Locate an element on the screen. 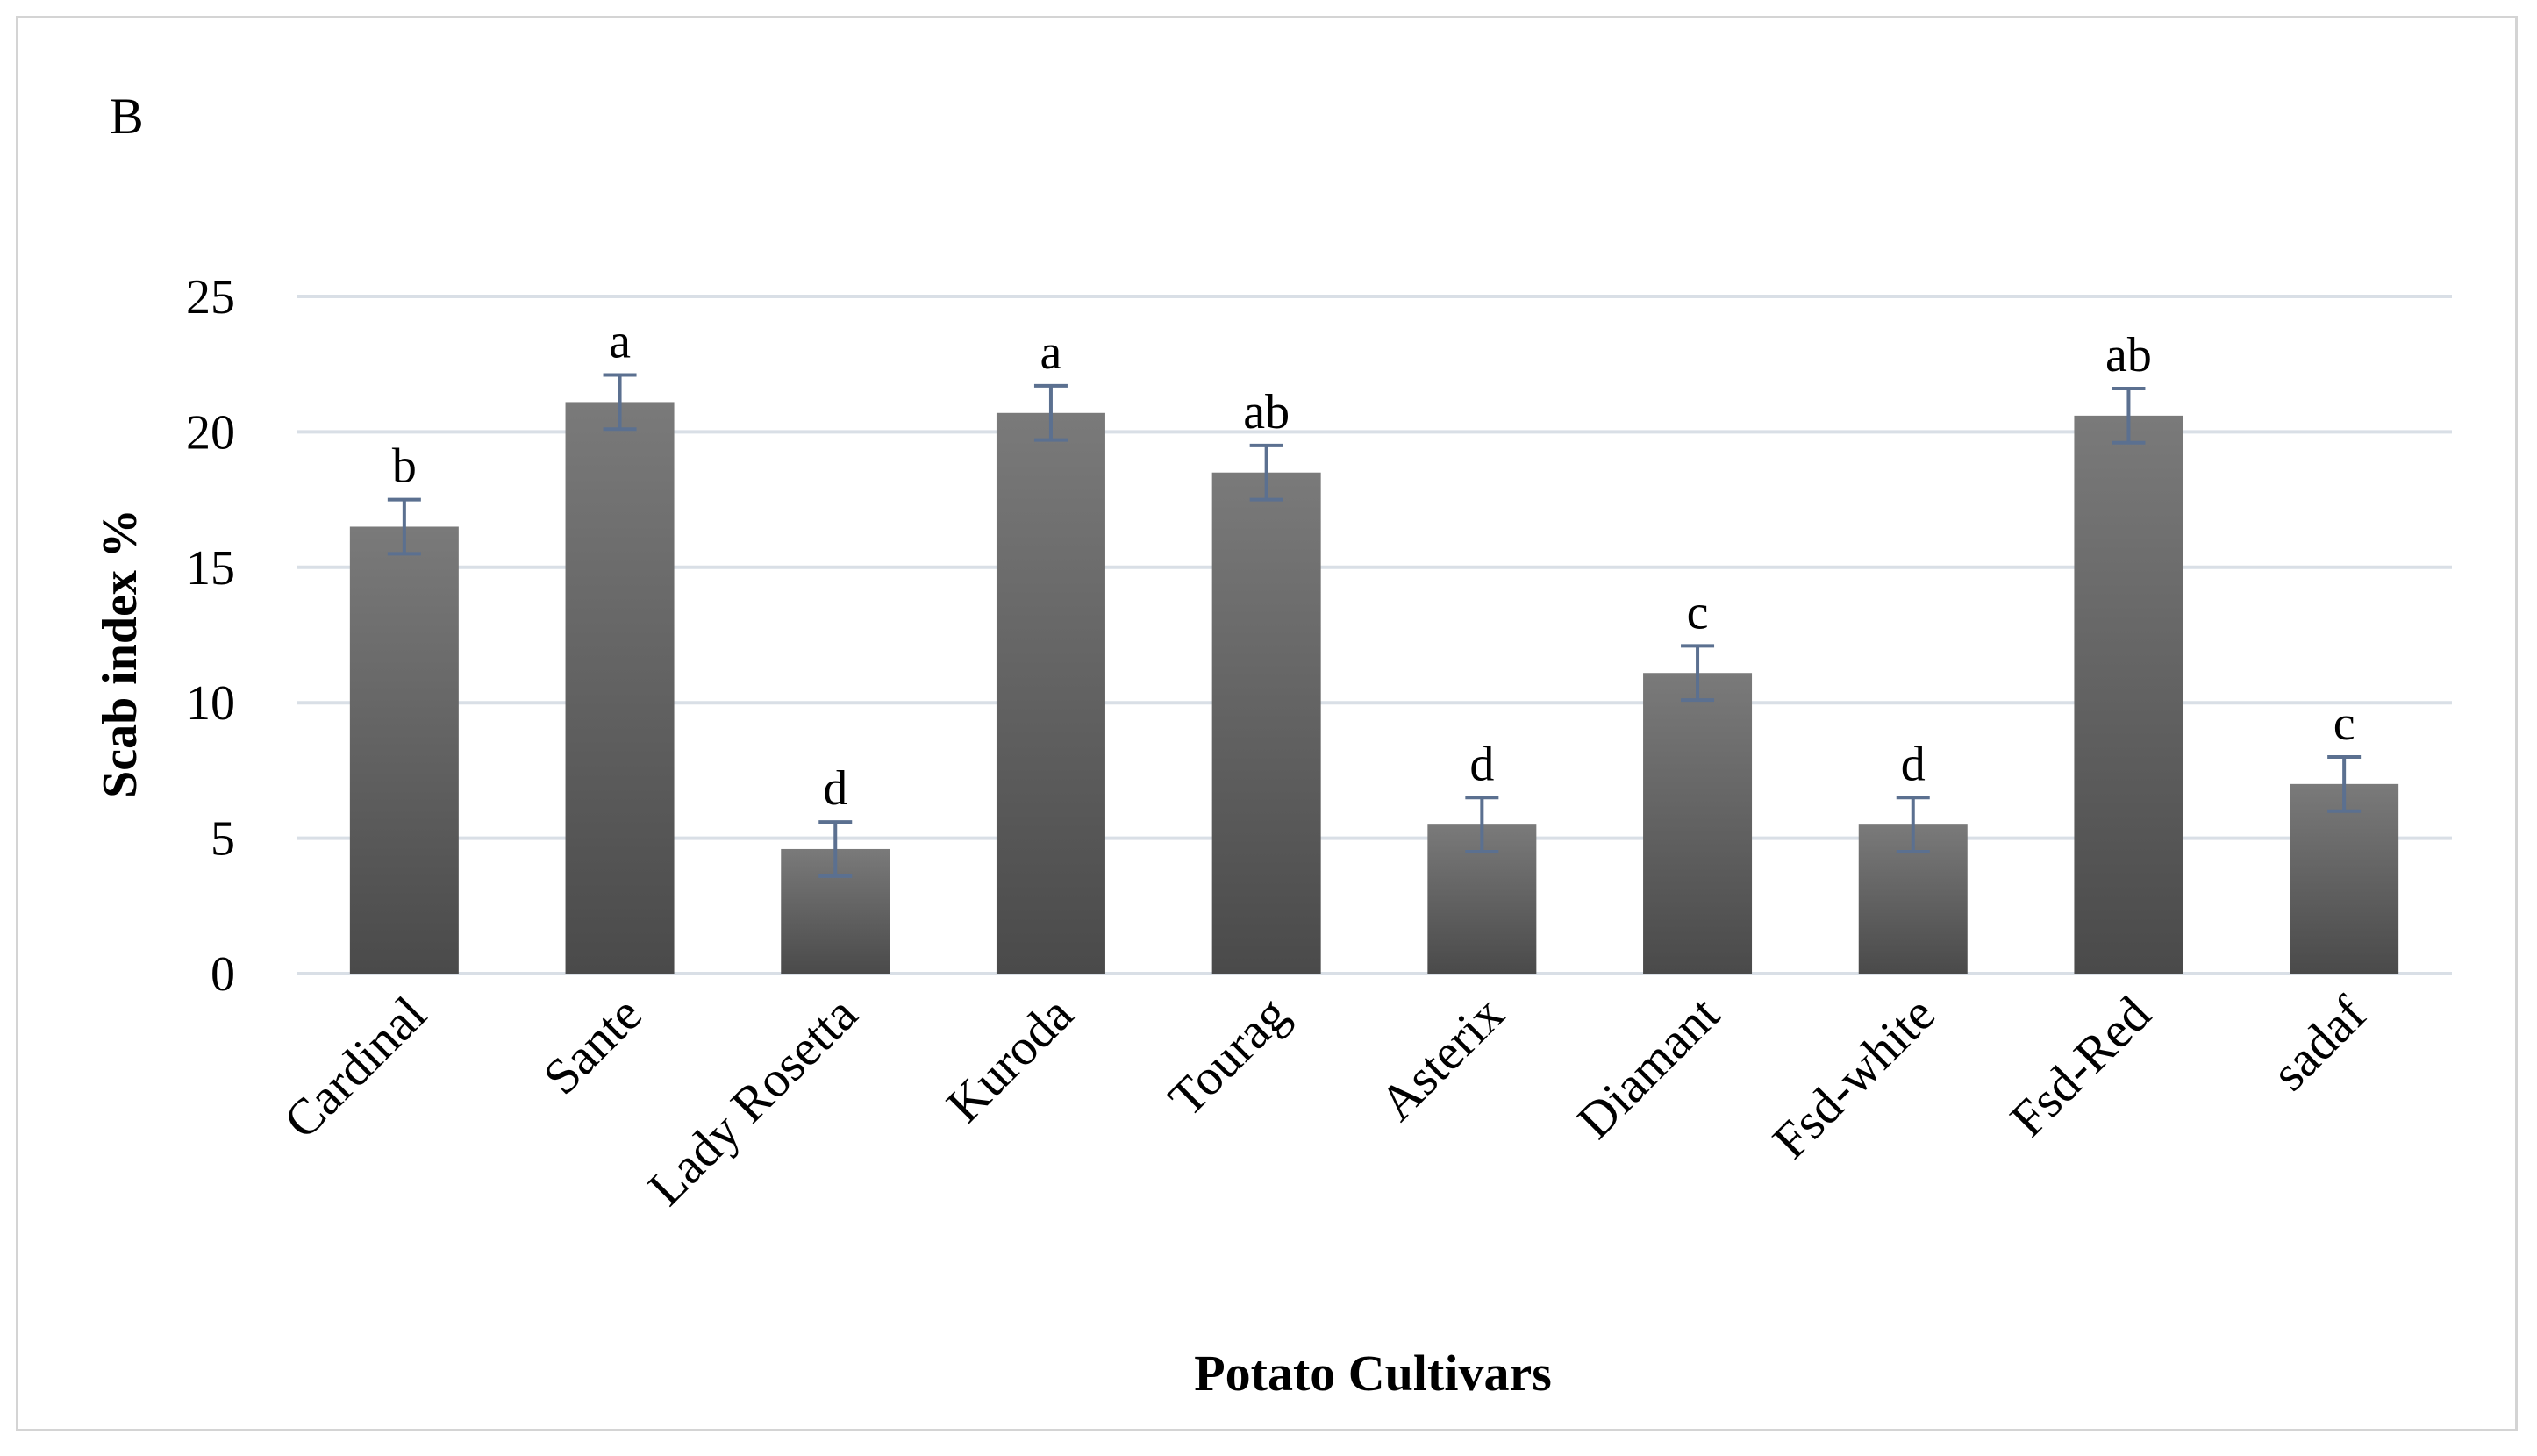 This screenshot has width=2537, height=1456. x-tick-label: Tourag is located at coordinates (1228, 1056).